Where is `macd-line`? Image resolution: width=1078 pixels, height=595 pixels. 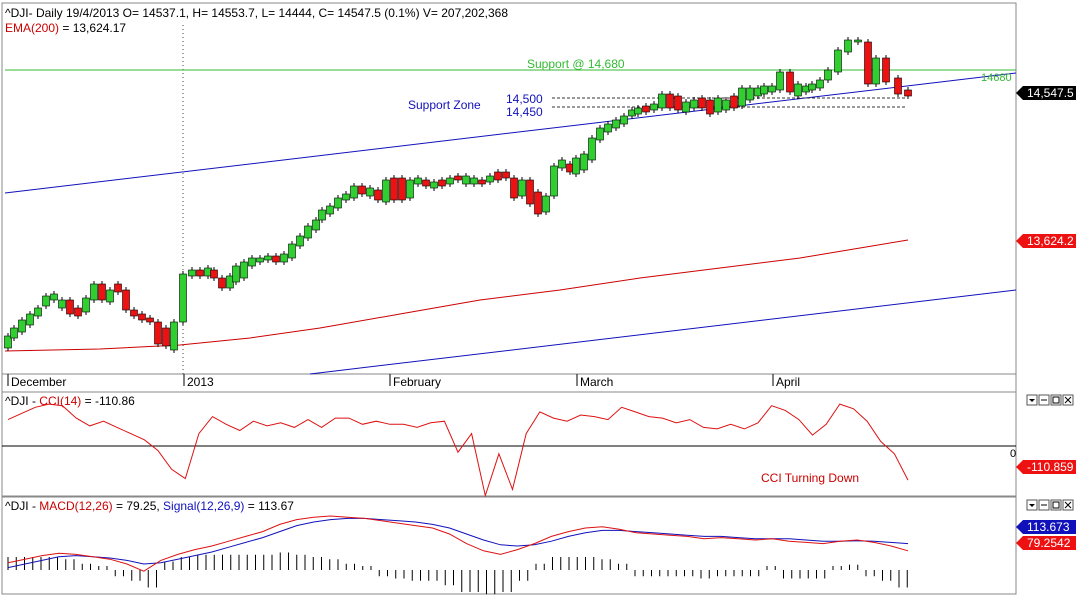
macd-line is located at coordinates (458, 543).